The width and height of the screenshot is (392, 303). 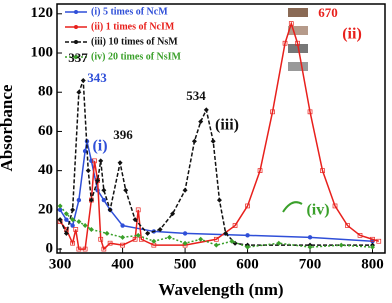 What do you see at coordinates (317, 210) in the screenshot?
I see `annotation: (iv)` at bounding box center [317, 210].